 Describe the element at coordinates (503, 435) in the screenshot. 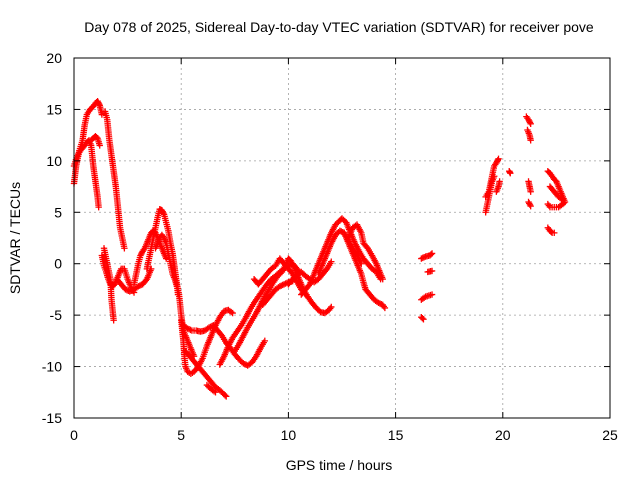

I see `x-tick-label: 20` at that location.